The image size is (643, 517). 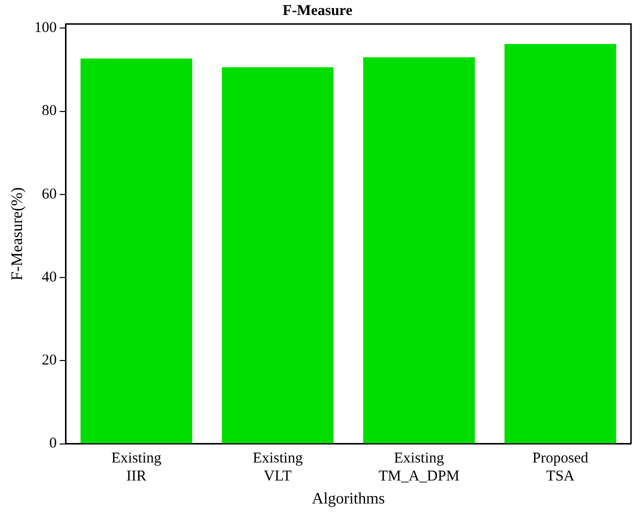 What do you see at coordinates (49, 194) in the screenshot?
I see `y-tick-label: 60` at bounding box center [49, 194].